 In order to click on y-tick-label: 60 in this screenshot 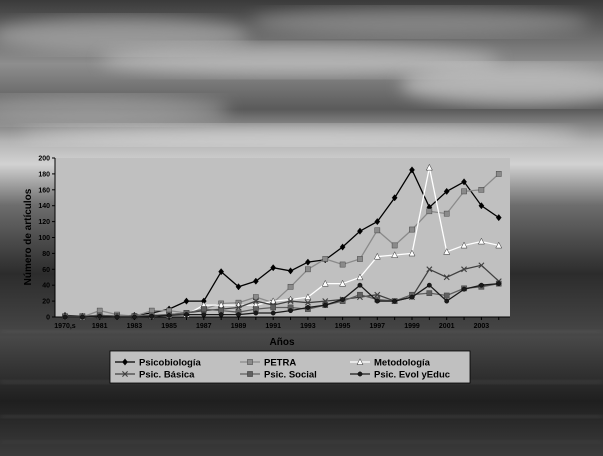, I will do `click(46, 270)`.